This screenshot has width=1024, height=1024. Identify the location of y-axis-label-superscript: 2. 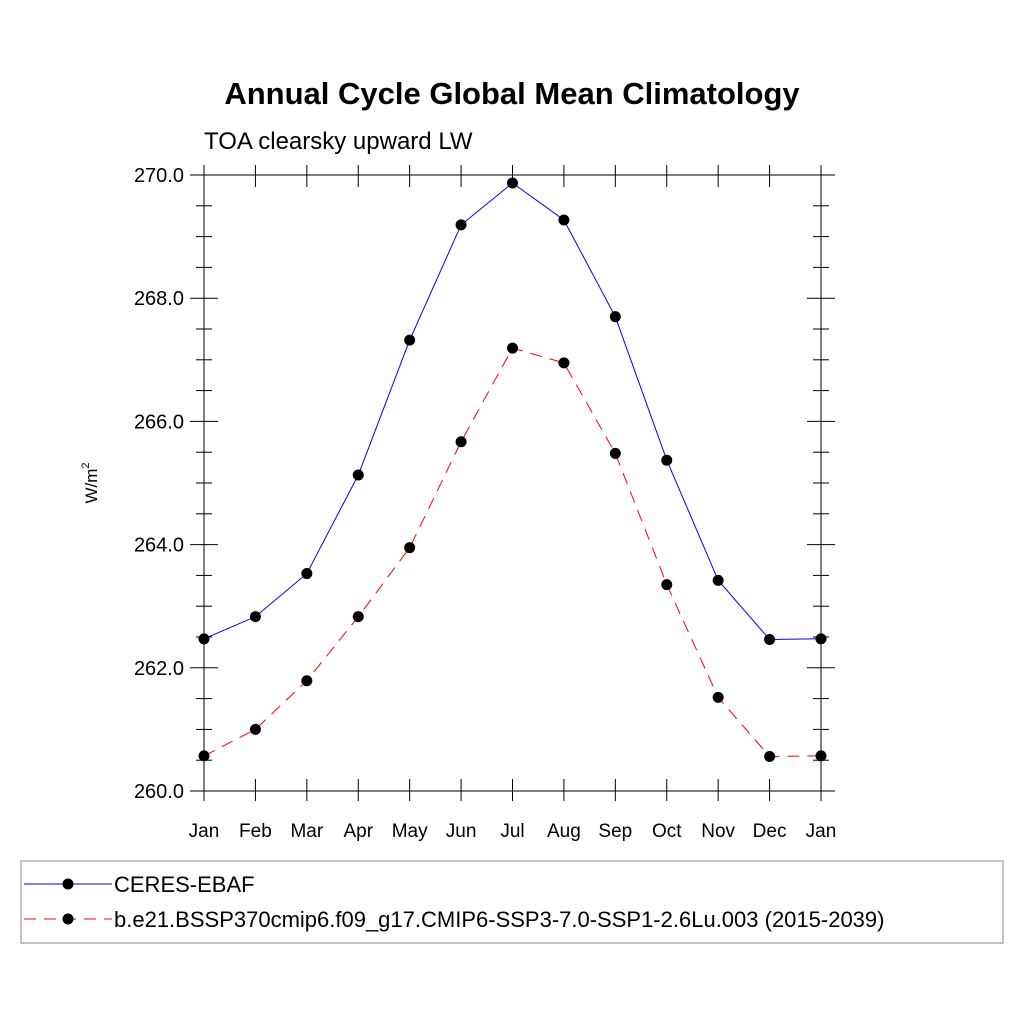
(86, 465).